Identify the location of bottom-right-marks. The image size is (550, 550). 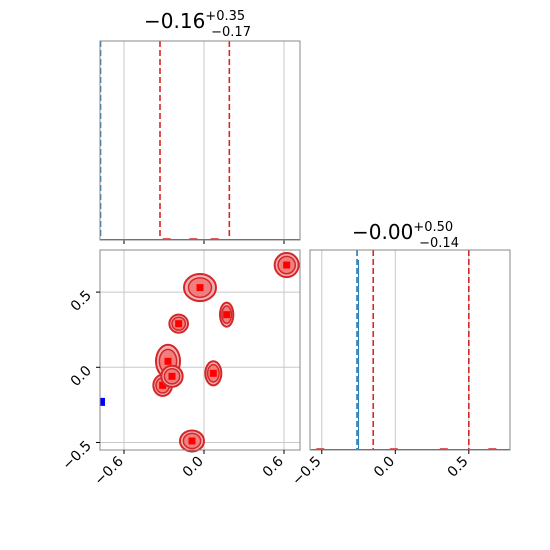
(410, 350).